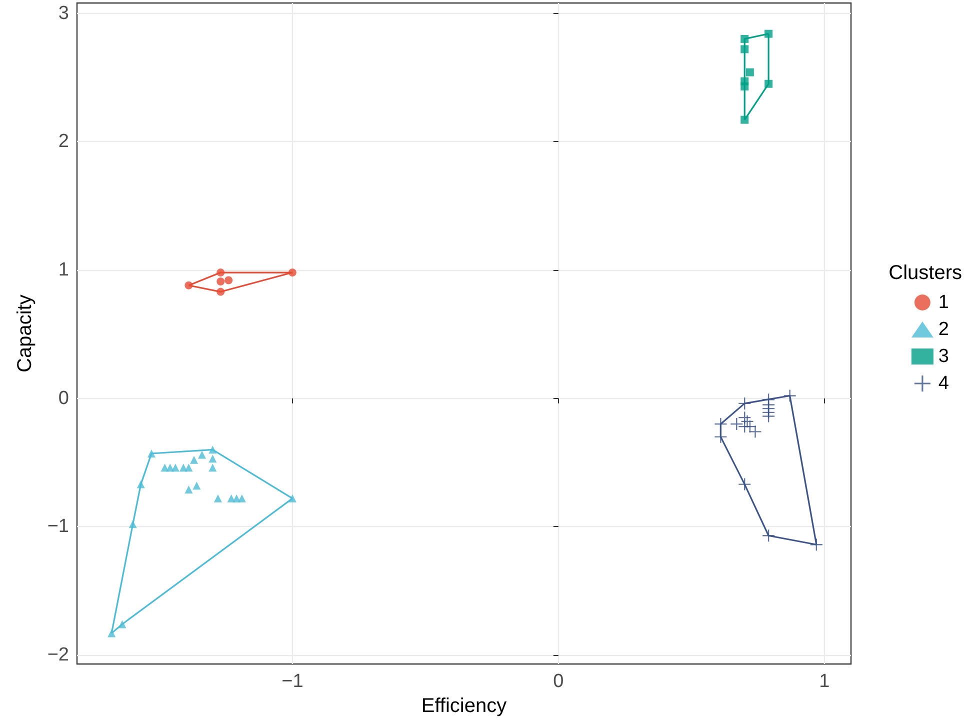  I want to click on y-tick-label: 1, so click(63, 269).